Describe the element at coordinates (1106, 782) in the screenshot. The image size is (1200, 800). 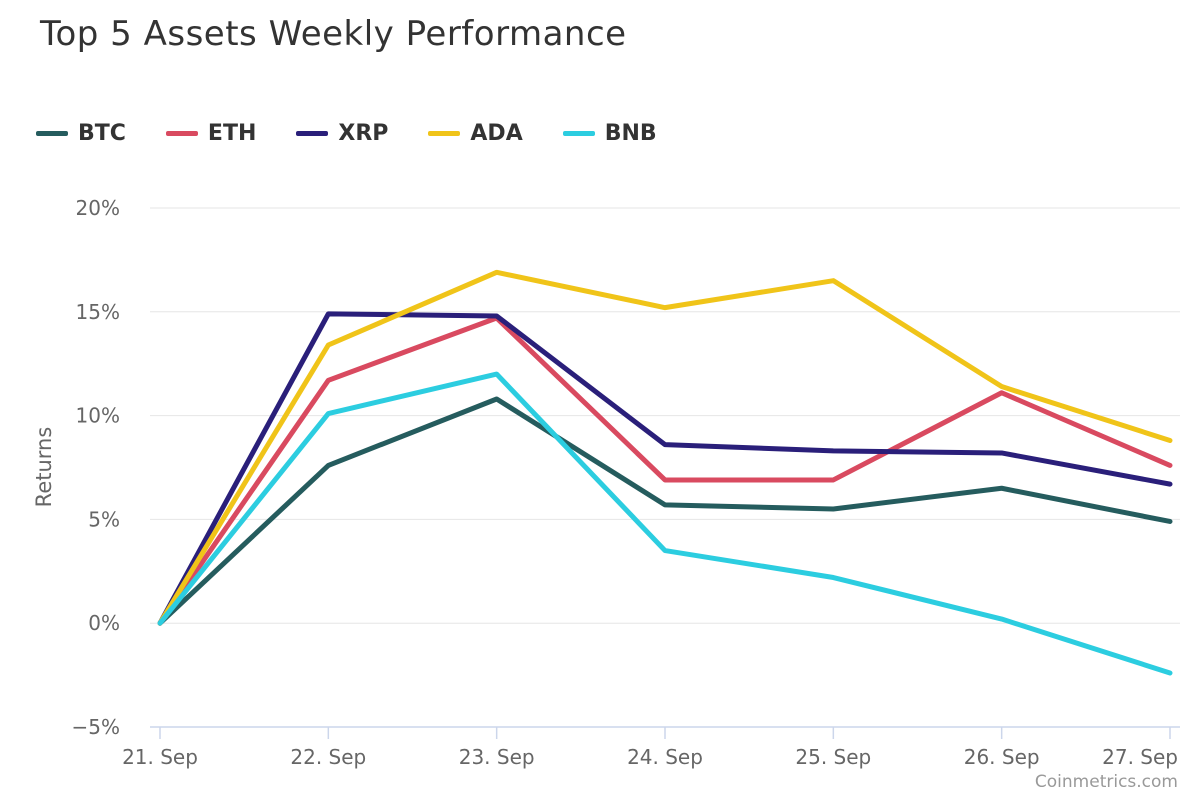
I see `credit-link: Coinmetrics.com` at that location.